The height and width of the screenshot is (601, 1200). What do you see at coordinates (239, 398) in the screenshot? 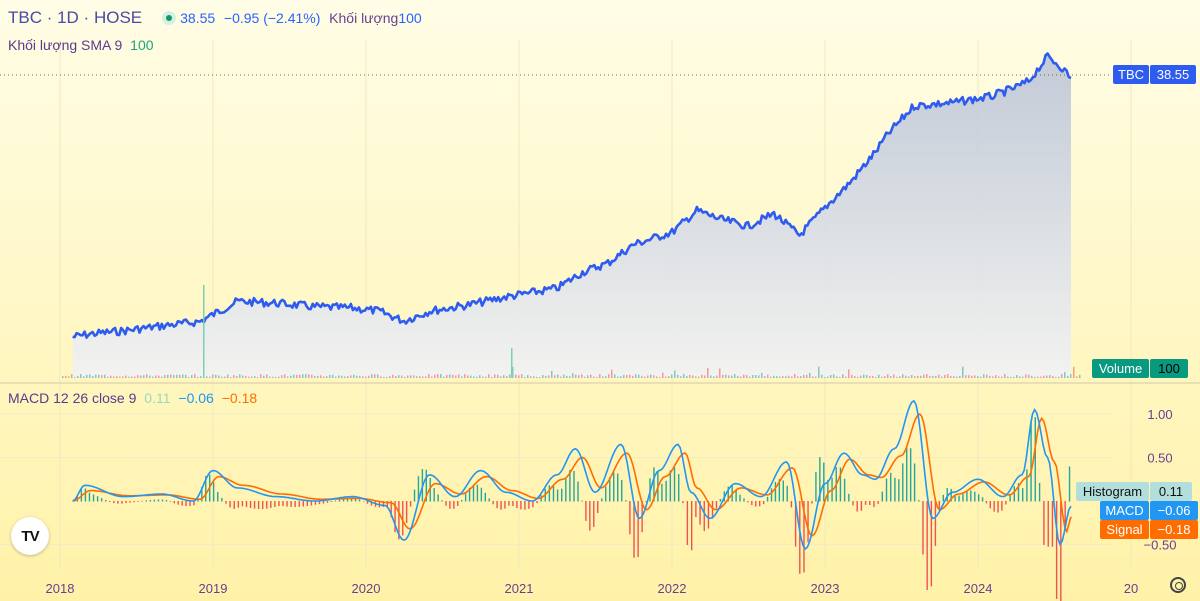
I see `macd-legend-signal: −0.18` at bounding box center [239, 398].